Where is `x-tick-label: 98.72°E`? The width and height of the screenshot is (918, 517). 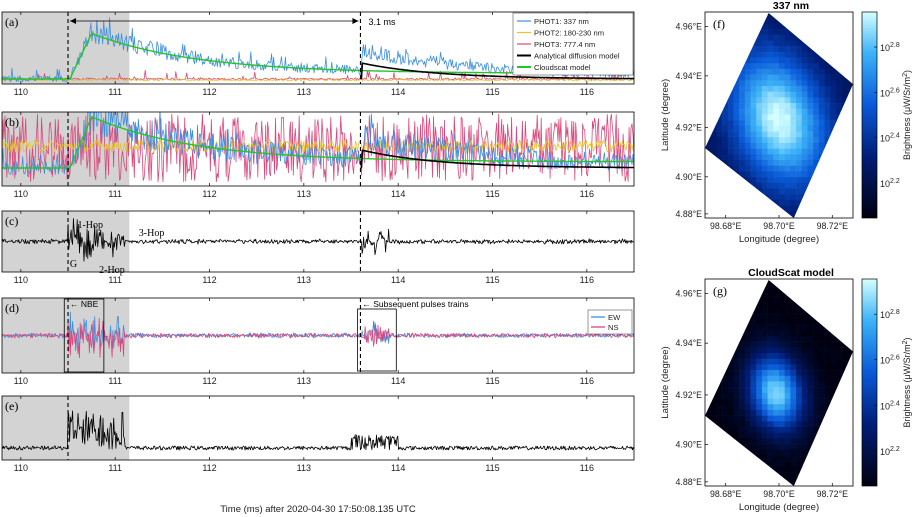
x-tick-label: 98.72°E is located at coordinates (833, 494).